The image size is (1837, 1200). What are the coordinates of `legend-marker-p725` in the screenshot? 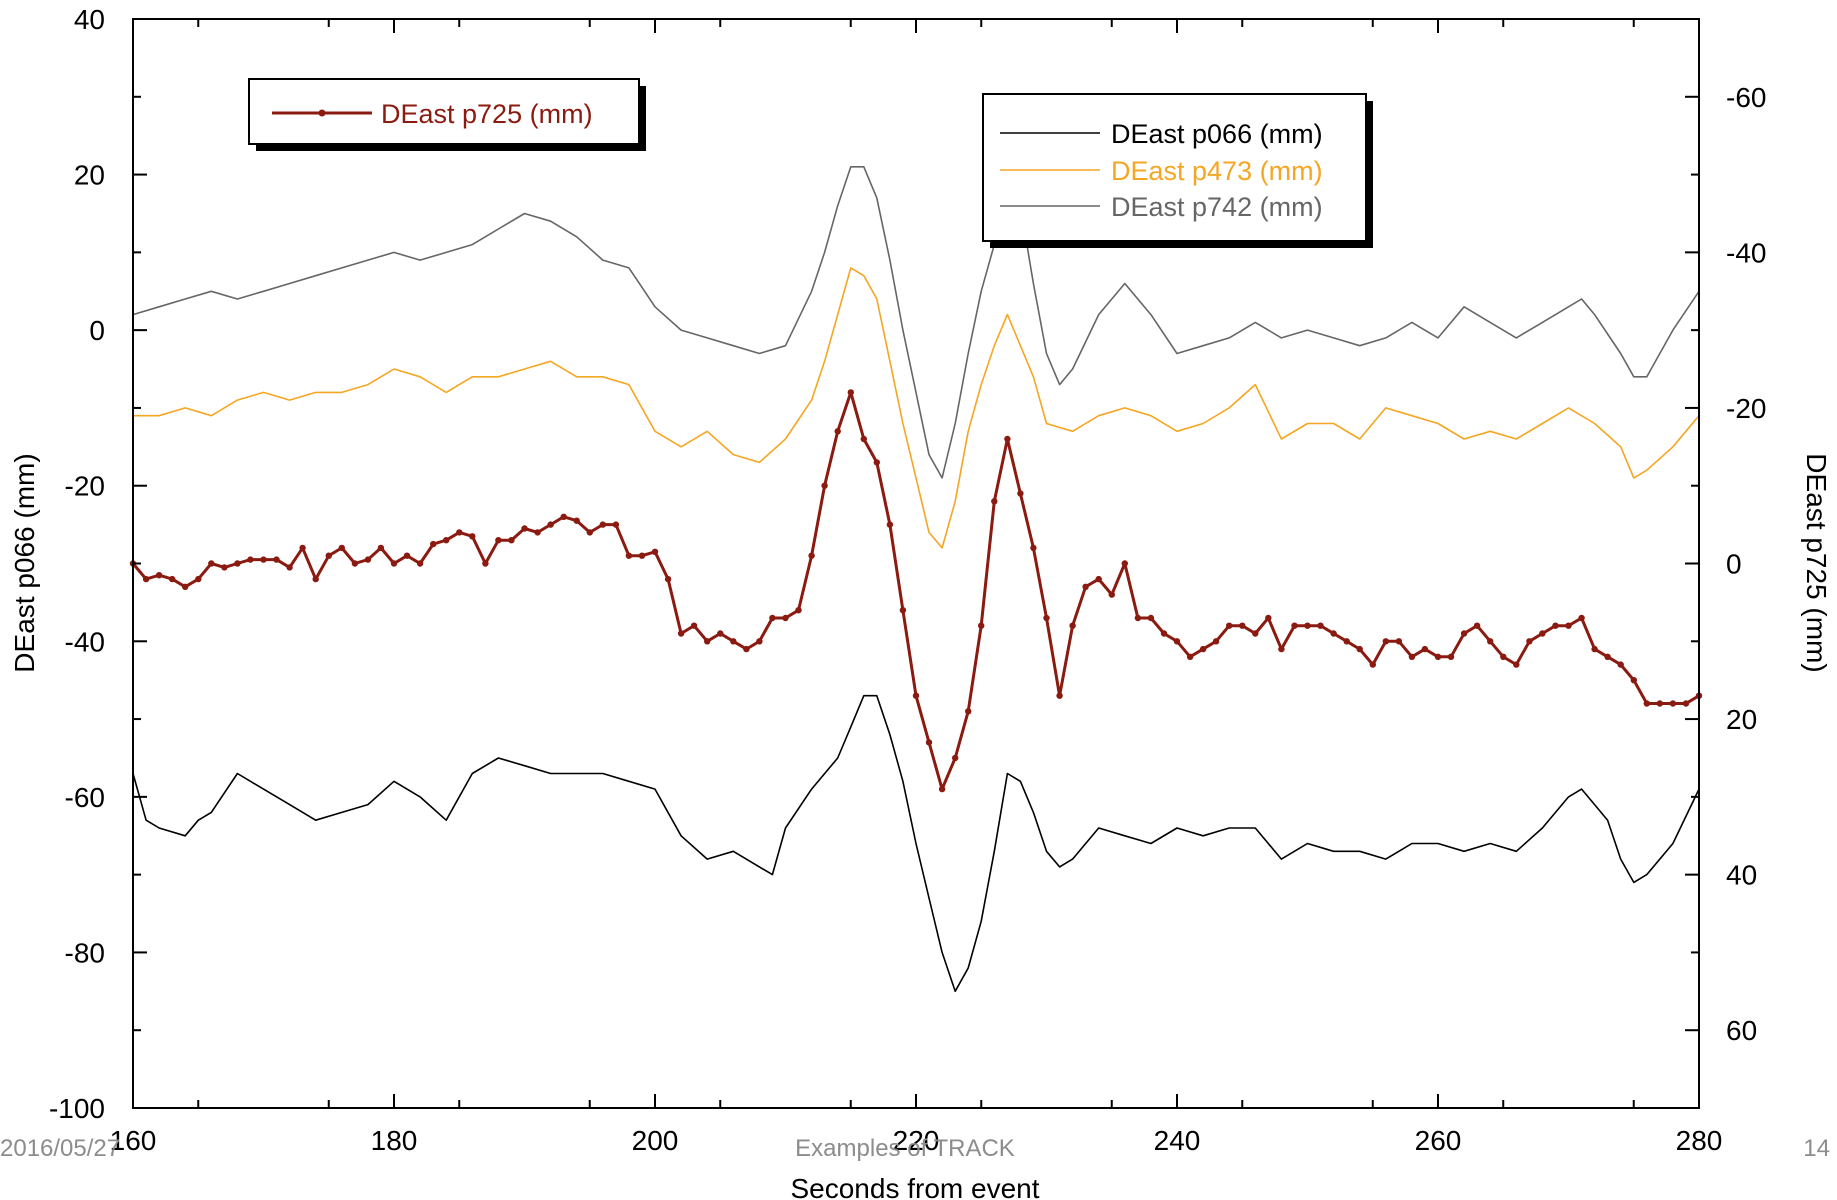 It's located at (322, 113).